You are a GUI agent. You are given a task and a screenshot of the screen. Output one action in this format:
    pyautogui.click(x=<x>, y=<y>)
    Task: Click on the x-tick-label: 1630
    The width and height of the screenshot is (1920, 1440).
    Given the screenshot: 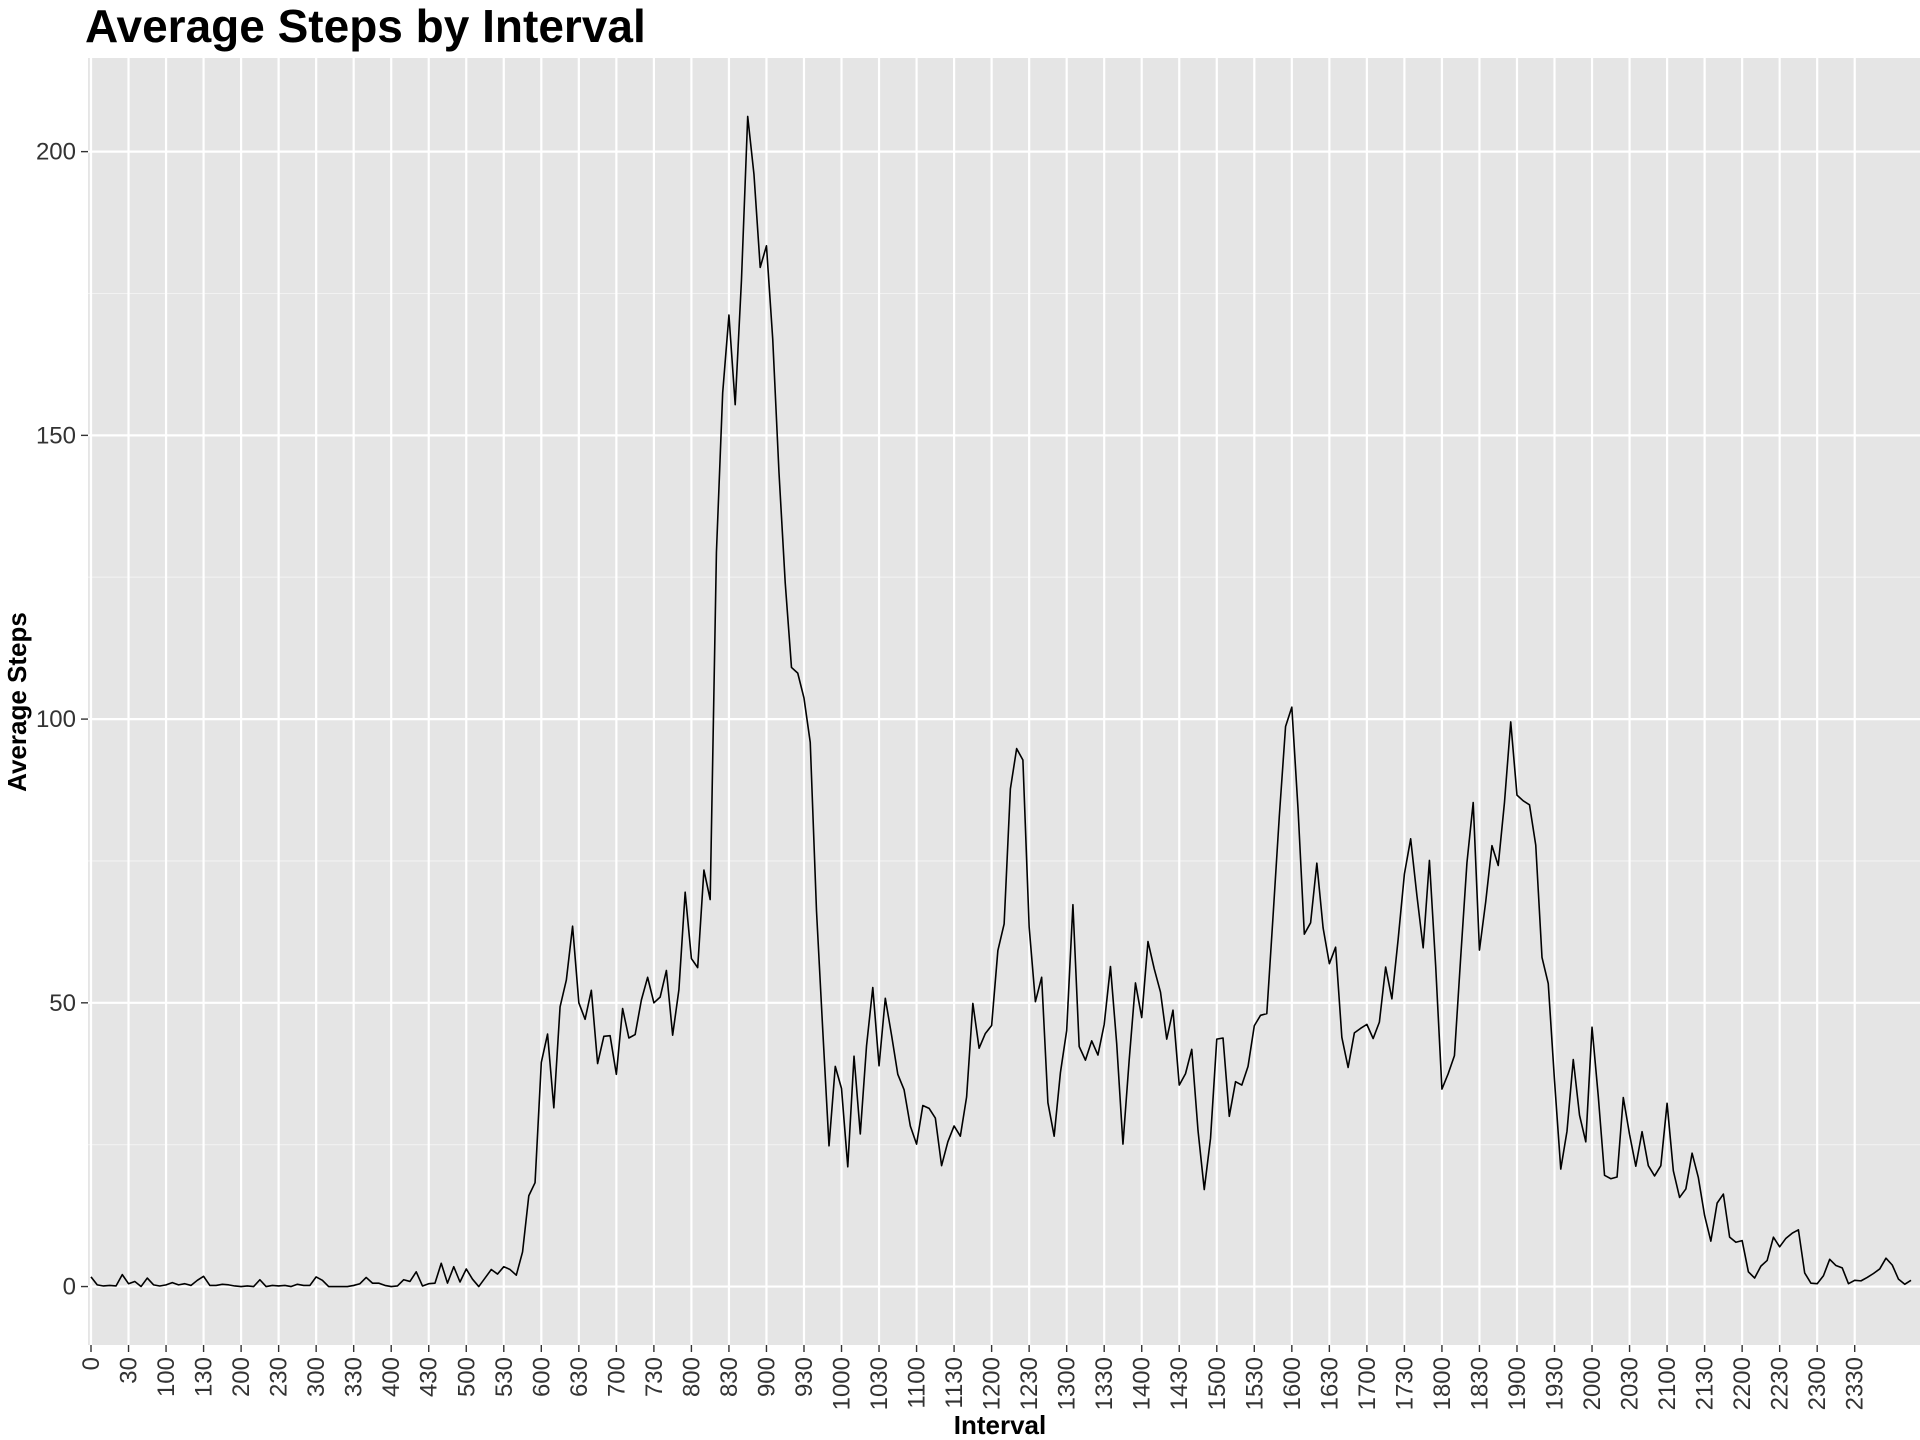 What is the action you would take?
    pyautogui.click(x=1329, y=1383)
    